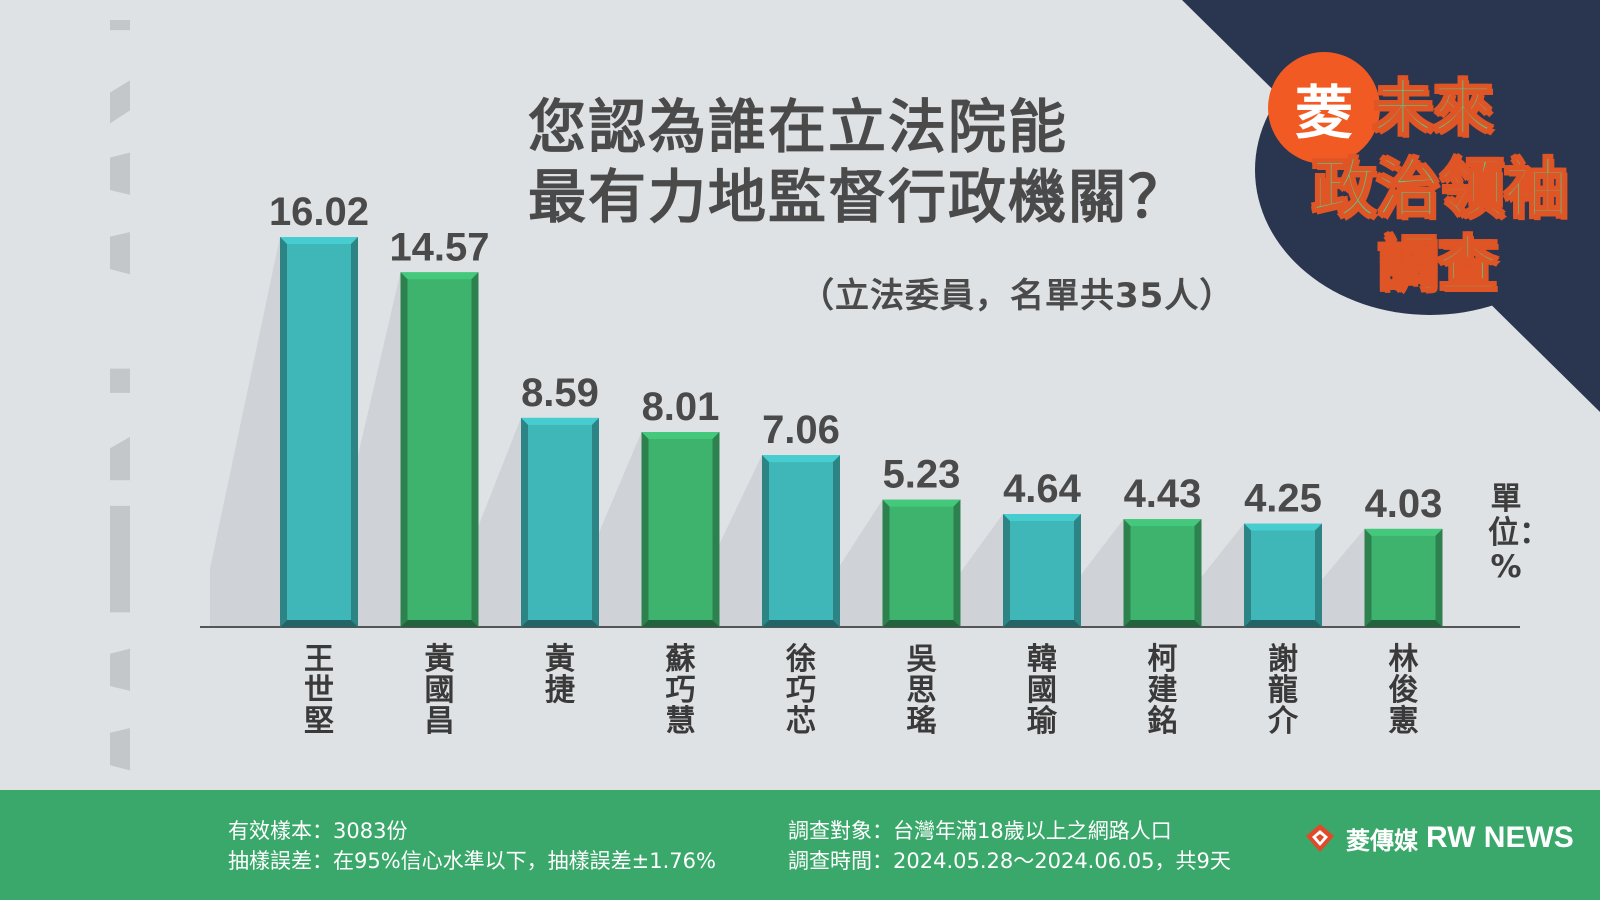  Describe the element at coordinates (1404, 504) in the screenshot. I see `bar-value-label: 4.03` at that location.